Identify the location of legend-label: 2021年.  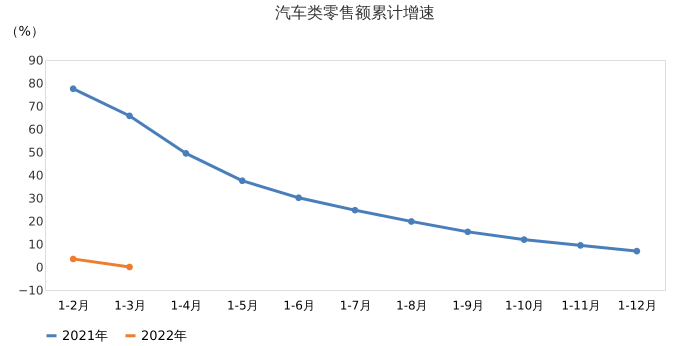
(85, 336).